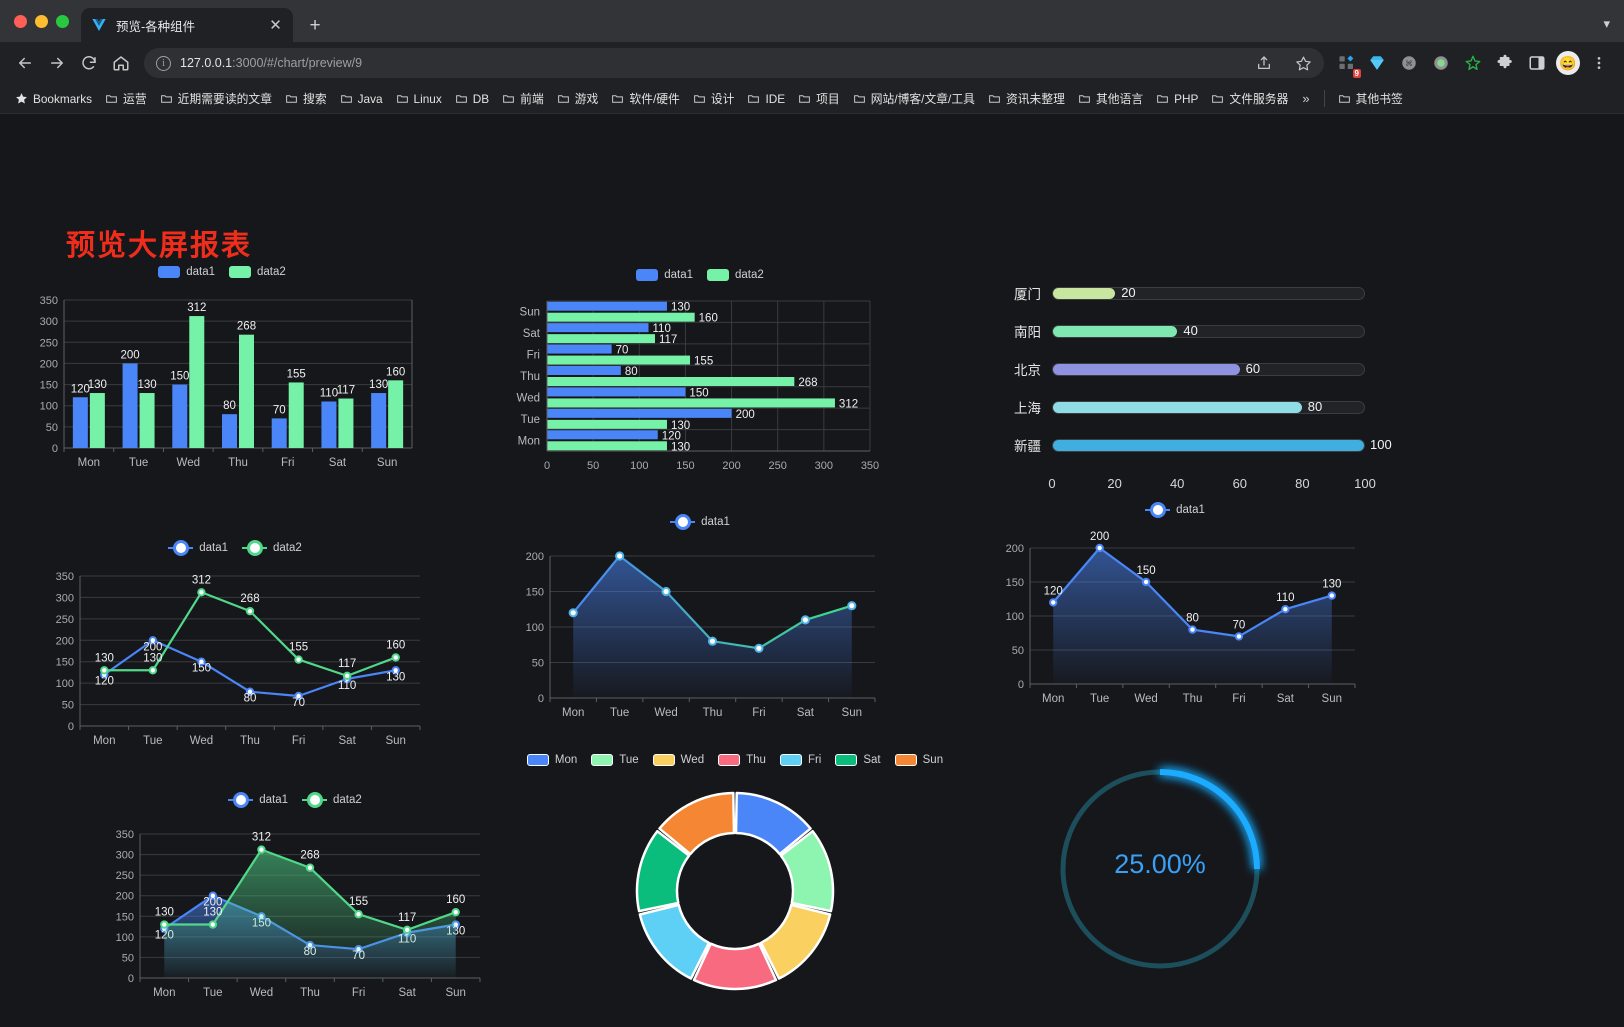 This screenshot has height=1027, width=1624. Describe the element at coordinates (710, 63) in the screenshot. I see `url-text: 127.0.0.1:3000/#/chart/preview/9` at that location.